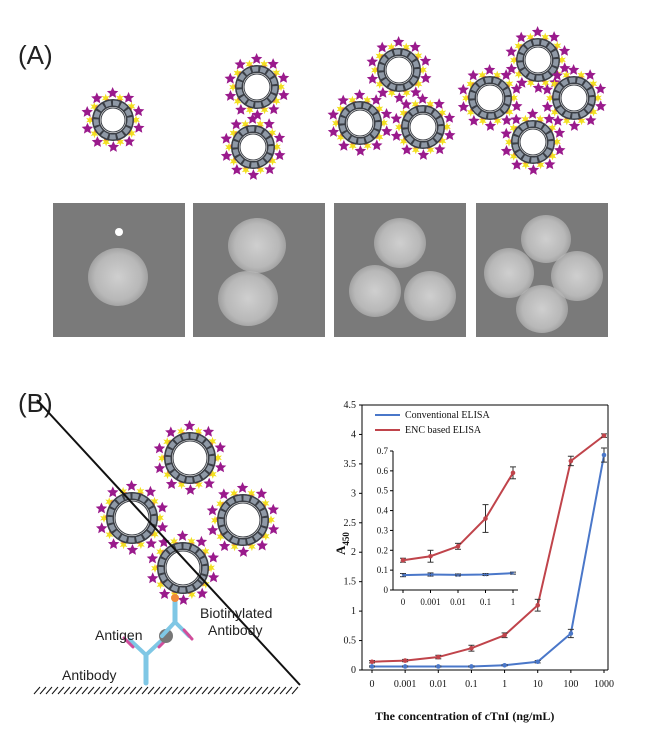  Describe the element at coordinates (382, 550) in the screenshot. I see `inset-y-tick-label: 0.2` at that location.